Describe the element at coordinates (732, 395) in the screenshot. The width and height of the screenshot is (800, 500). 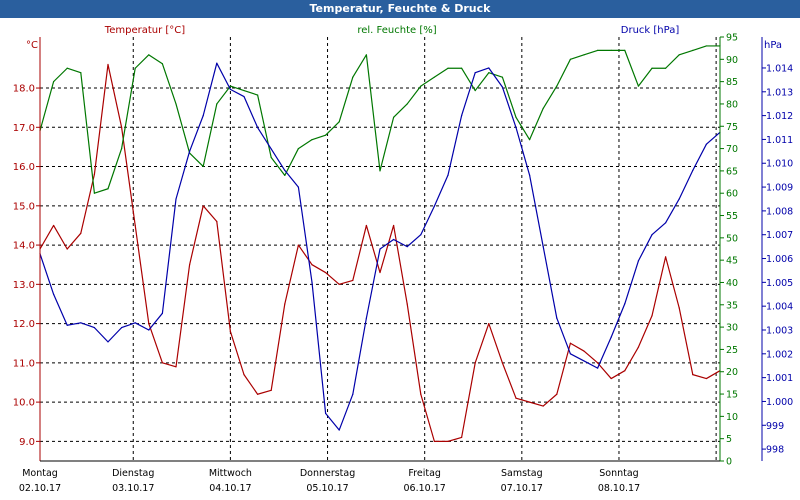
I see `humidity-tick-label: 15` at that location.